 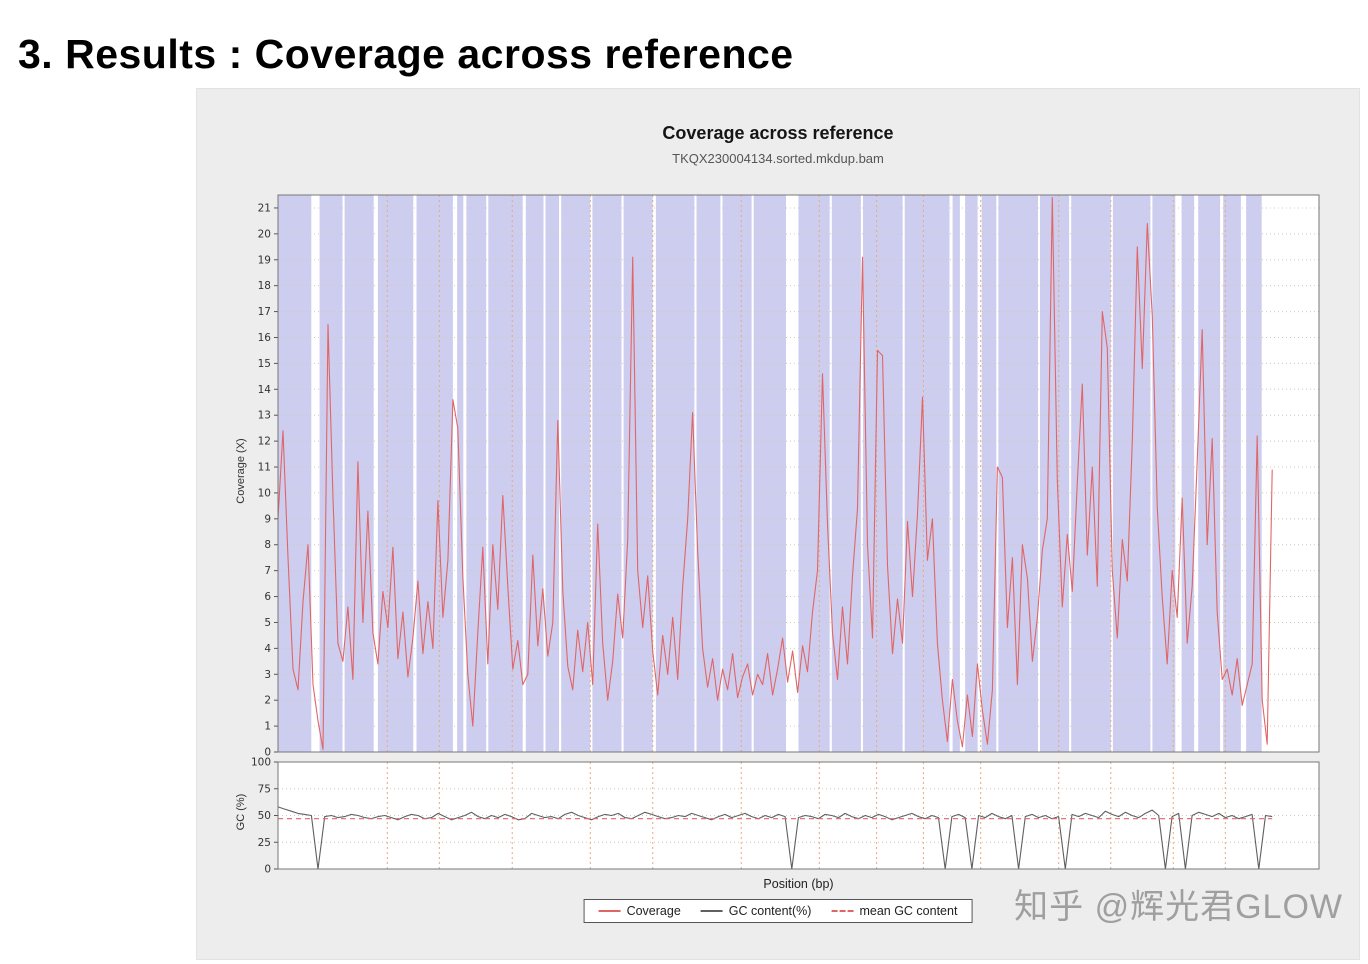 What do you see at coordinates (267, 701) in the screenshot?
I see `svg-text: 2` at bounding box center [267, 701].